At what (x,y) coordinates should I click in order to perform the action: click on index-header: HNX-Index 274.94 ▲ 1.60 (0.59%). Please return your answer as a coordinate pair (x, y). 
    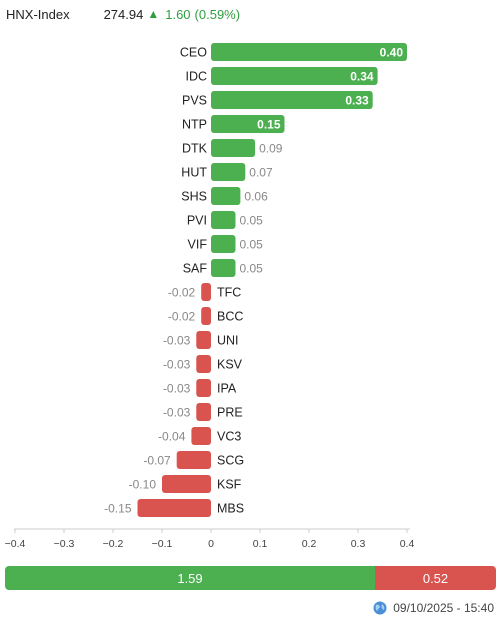
    Looking at the image, I should click on (123, 14).